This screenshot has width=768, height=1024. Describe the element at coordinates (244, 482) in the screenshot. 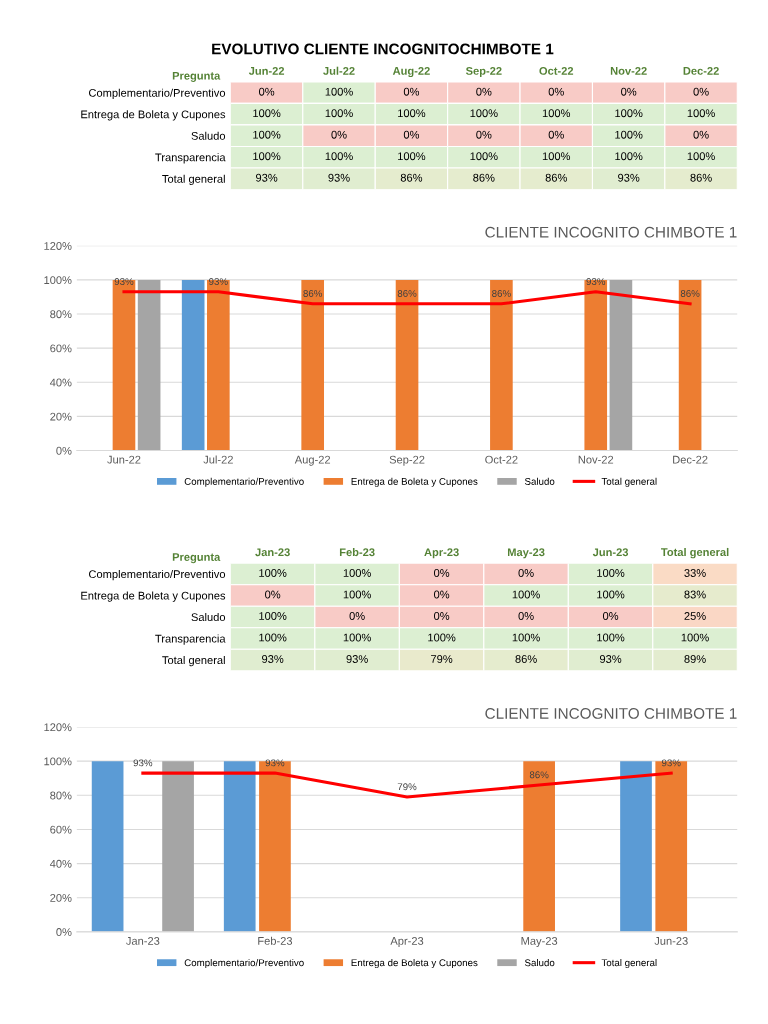

I see `legend-label: Complementario/Preventivo` at that location.